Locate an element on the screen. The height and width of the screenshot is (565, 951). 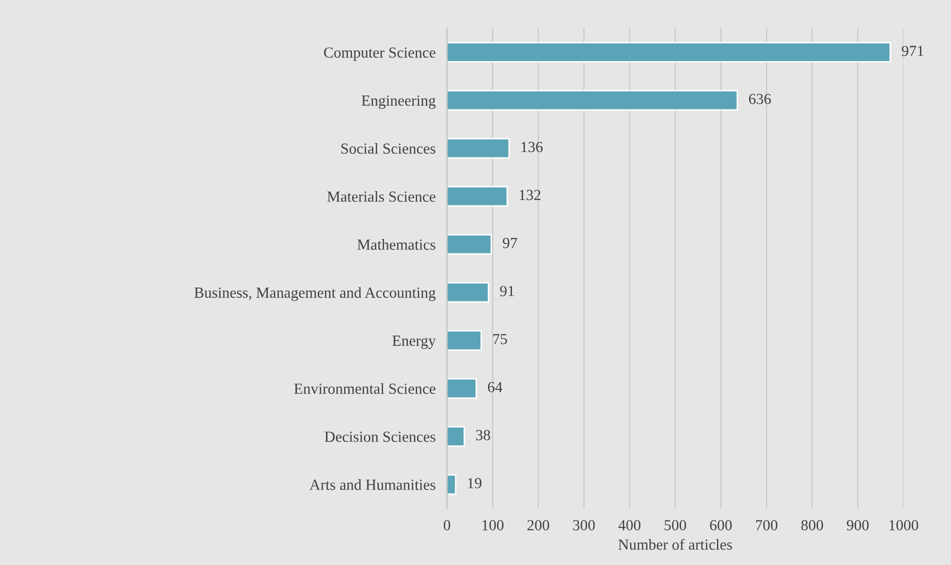
x-tick-label: 500 is located at coordinates (675, 525).